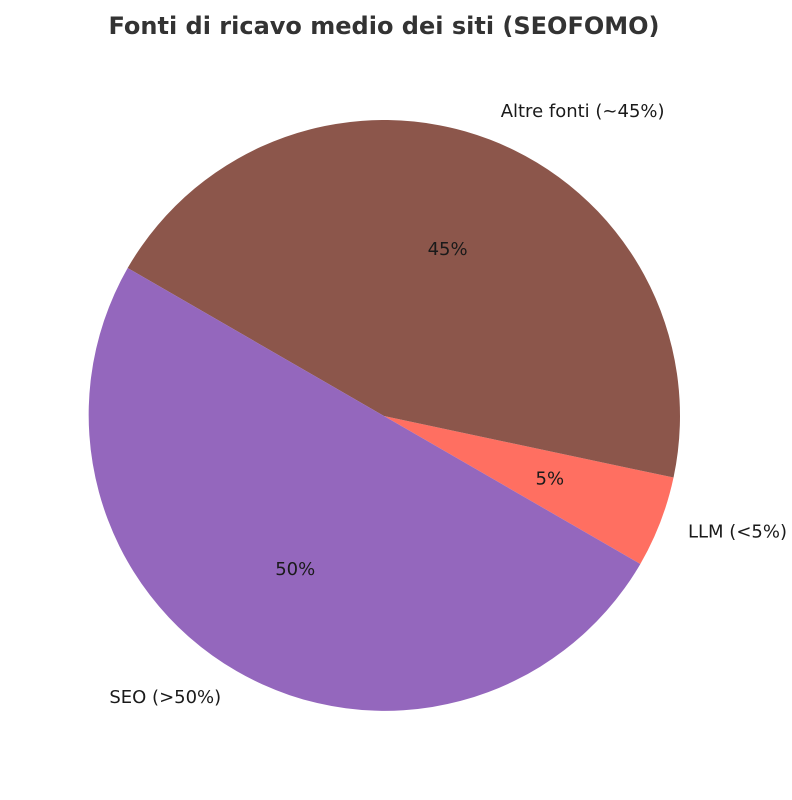  I want to click on slice-category-label: Altre fonti (~45%), so click(583, 111).